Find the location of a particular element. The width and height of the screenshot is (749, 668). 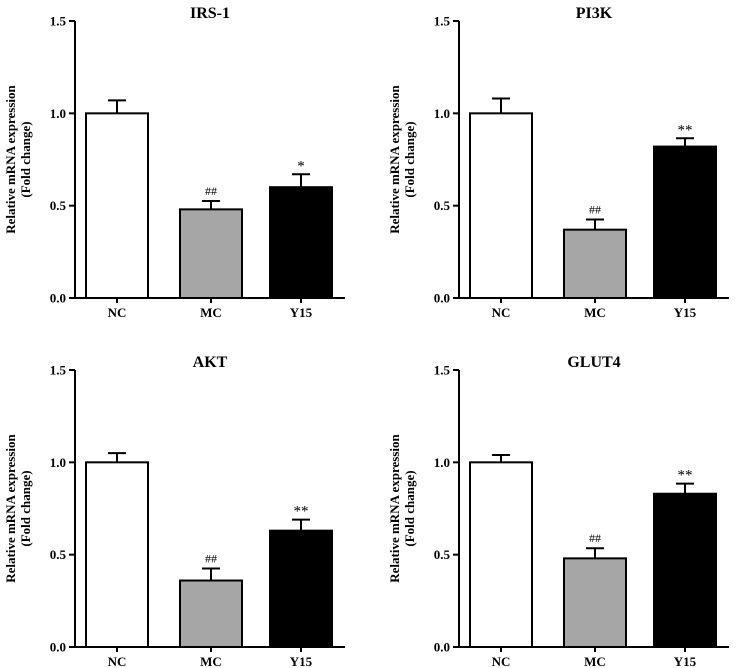

chart-title: IRS-1 is located at coordinates (210, 13).